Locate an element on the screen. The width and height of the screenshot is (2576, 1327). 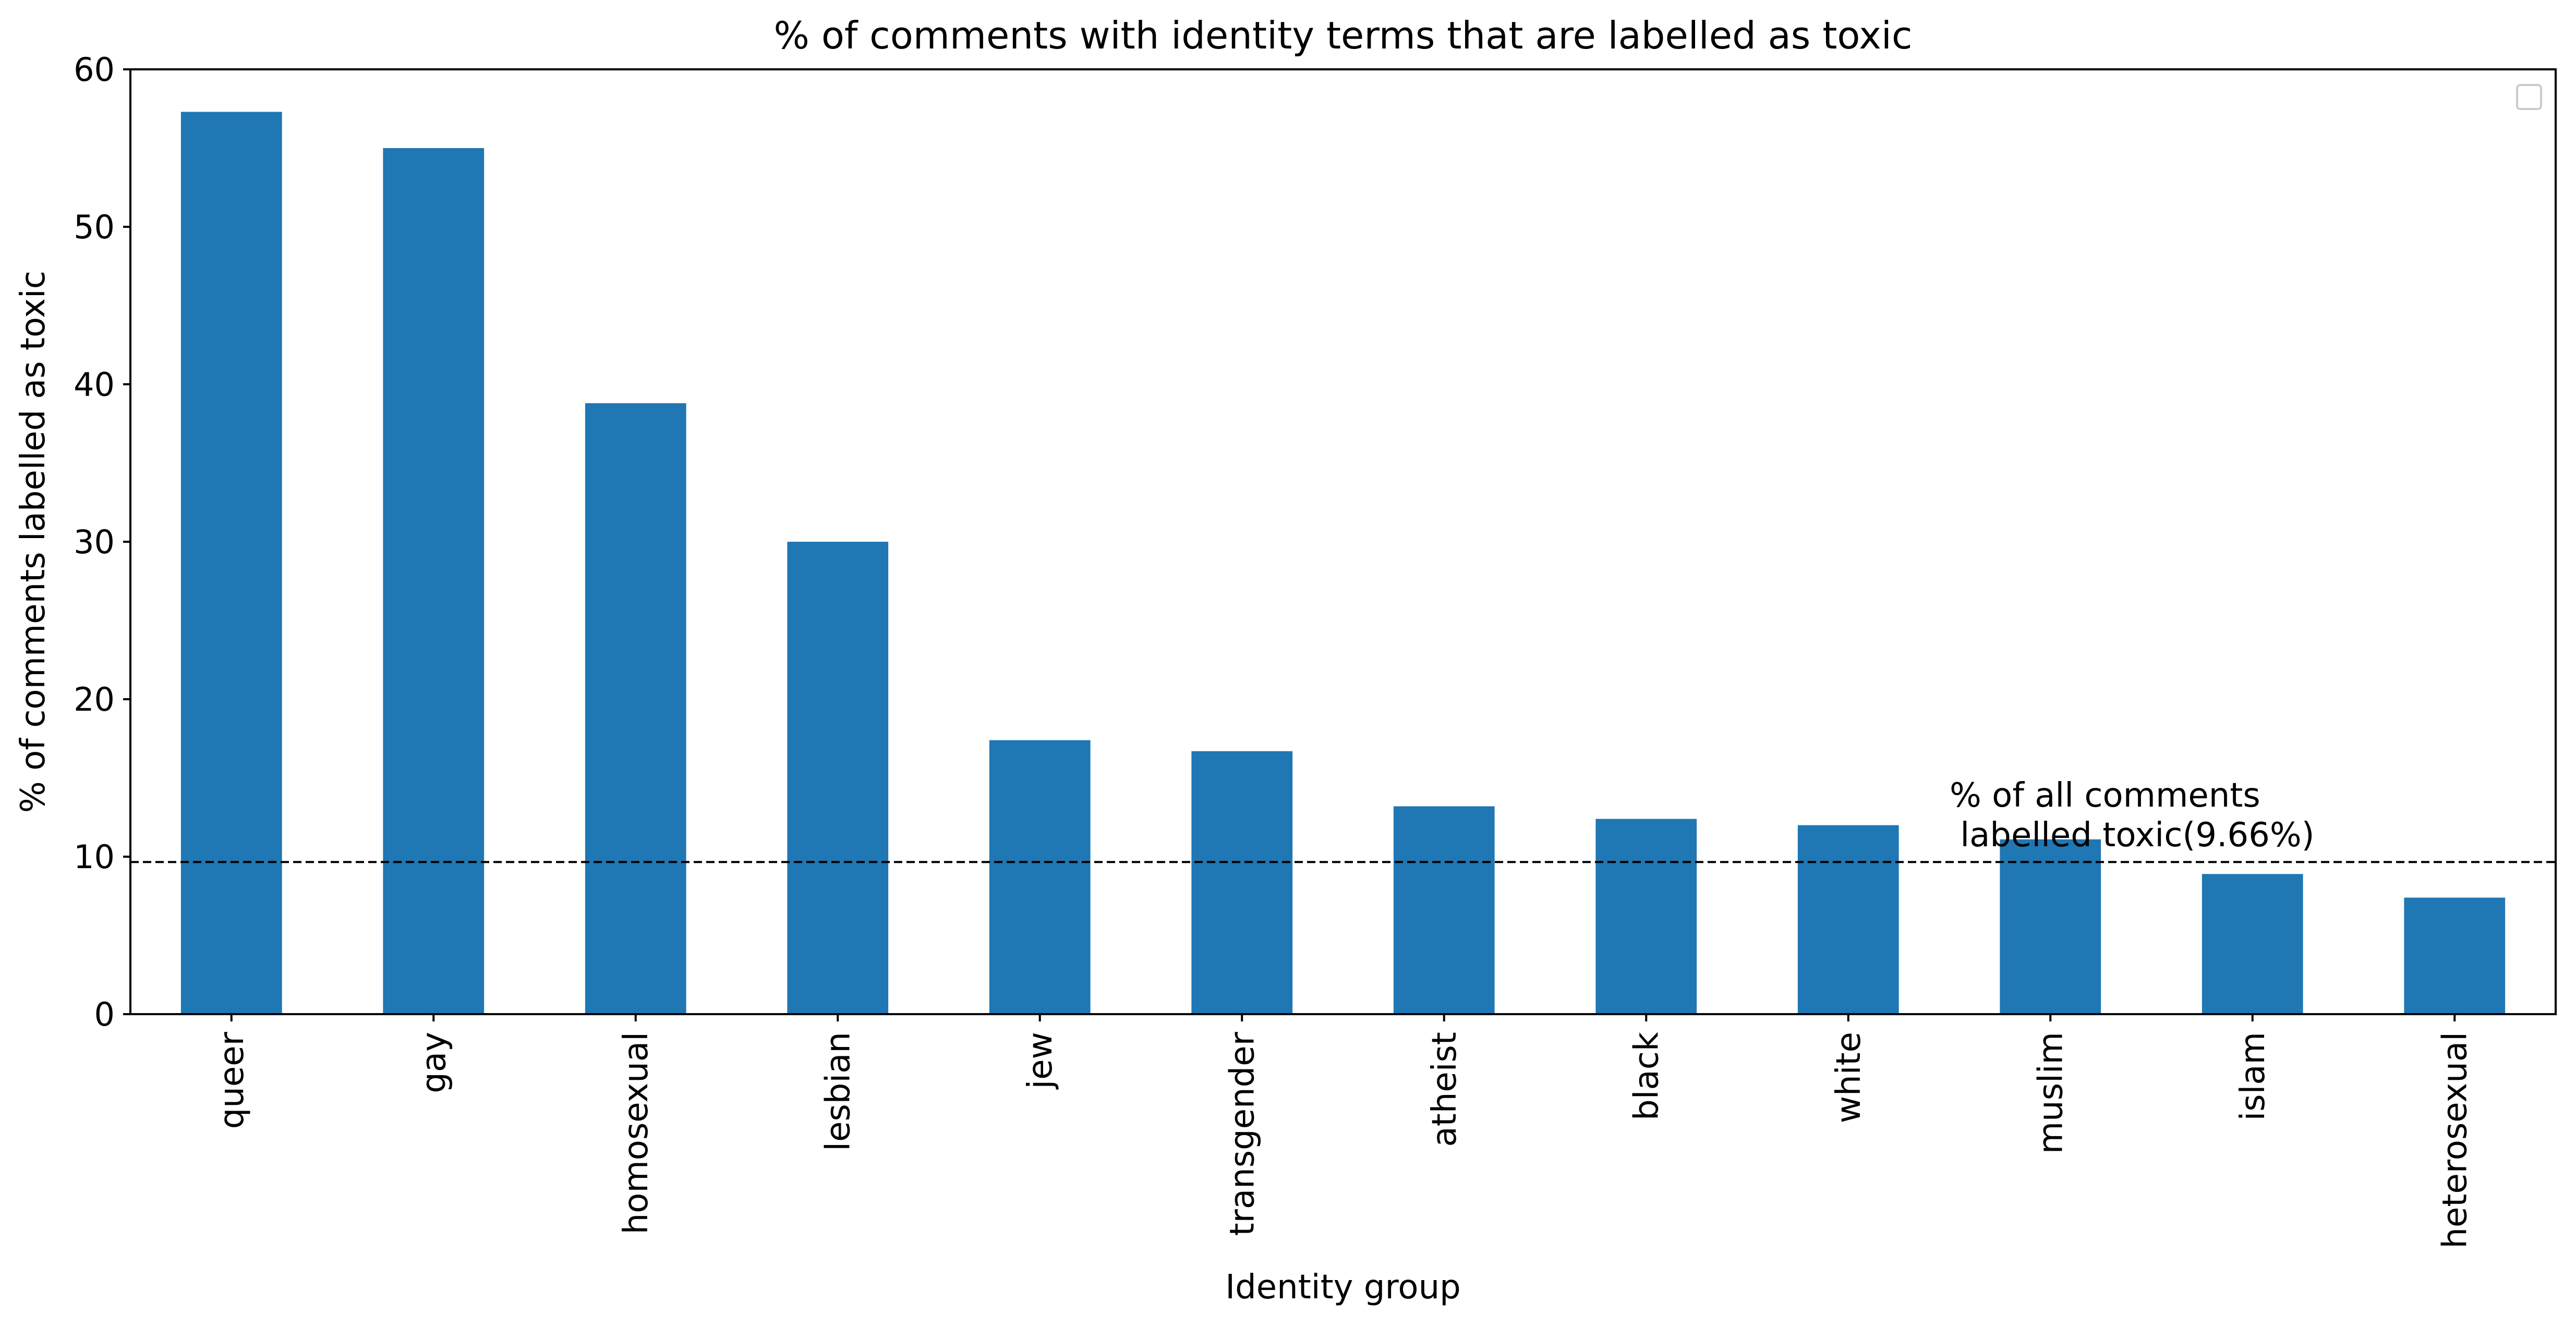
y-tick-label: 0 is located at coordinates (104, 1014).